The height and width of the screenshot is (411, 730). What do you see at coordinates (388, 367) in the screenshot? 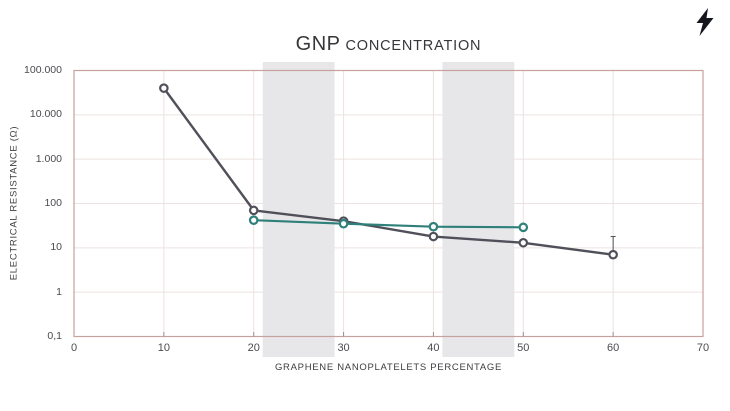
I see `x-axis-title: GRAPHENE NANOPLATELETS PERCENTAGE` at bounding box center [388, 367].